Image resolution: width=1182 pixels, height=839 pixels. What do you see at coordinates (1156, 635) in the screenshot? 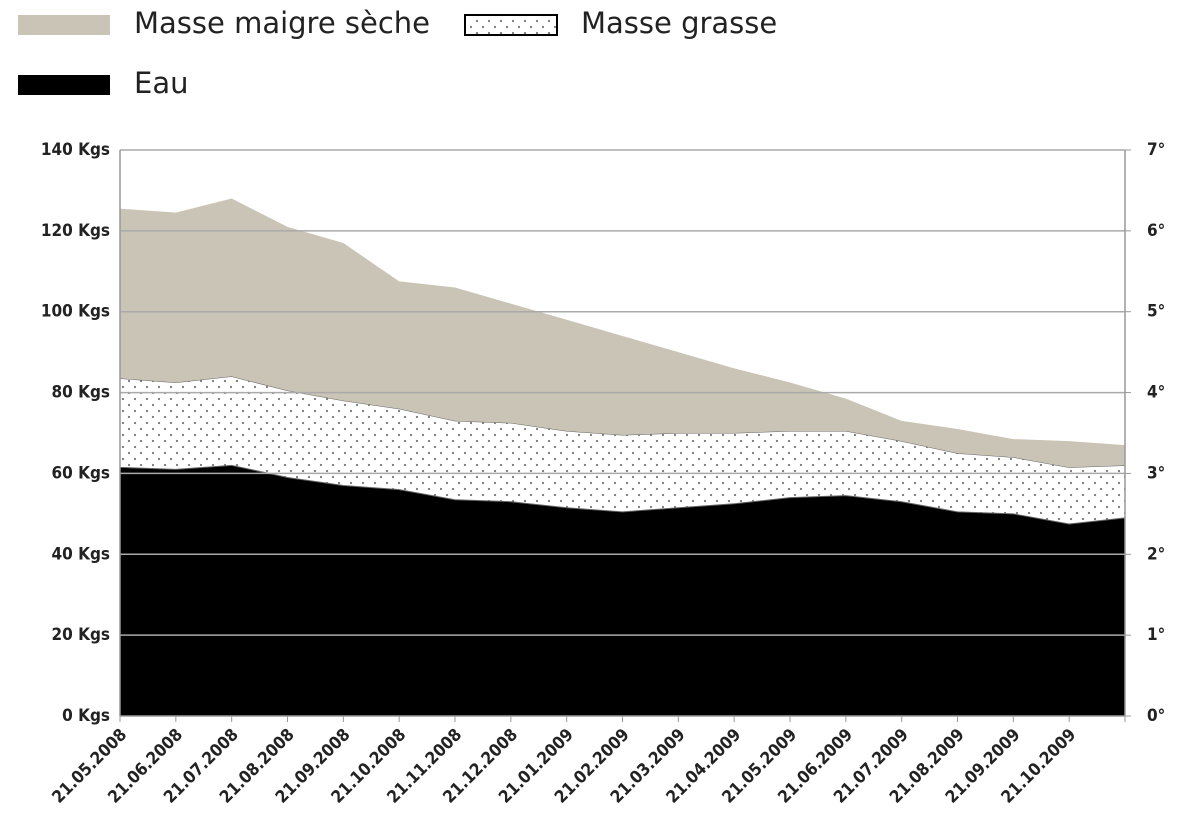
I see `y2-tick-label: 1°` at bounding box center [1156, 635].